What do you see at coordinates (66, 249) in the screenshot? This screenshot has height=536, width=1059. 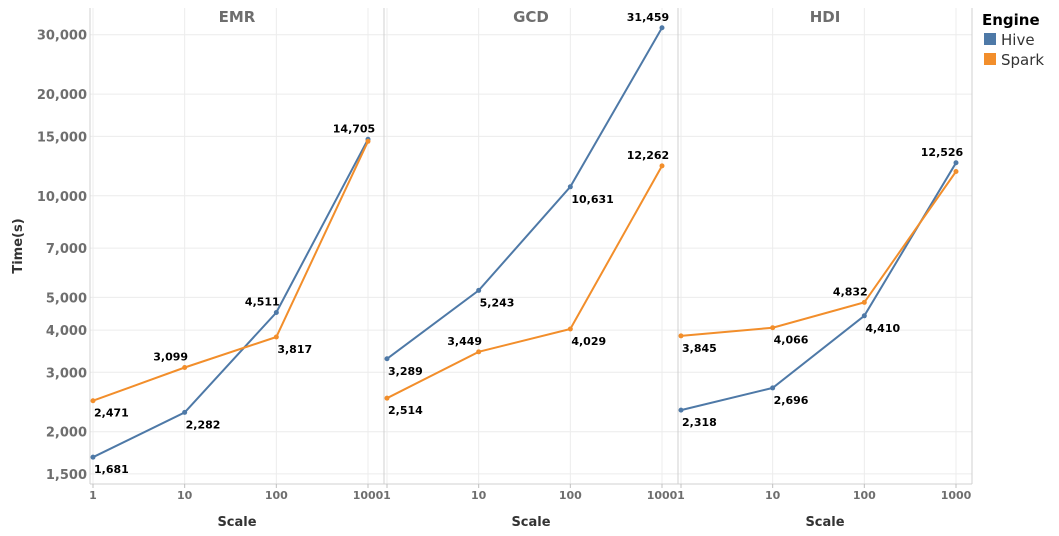 I see `y-tick-label: 7,000` at bounding box center [66, 249].